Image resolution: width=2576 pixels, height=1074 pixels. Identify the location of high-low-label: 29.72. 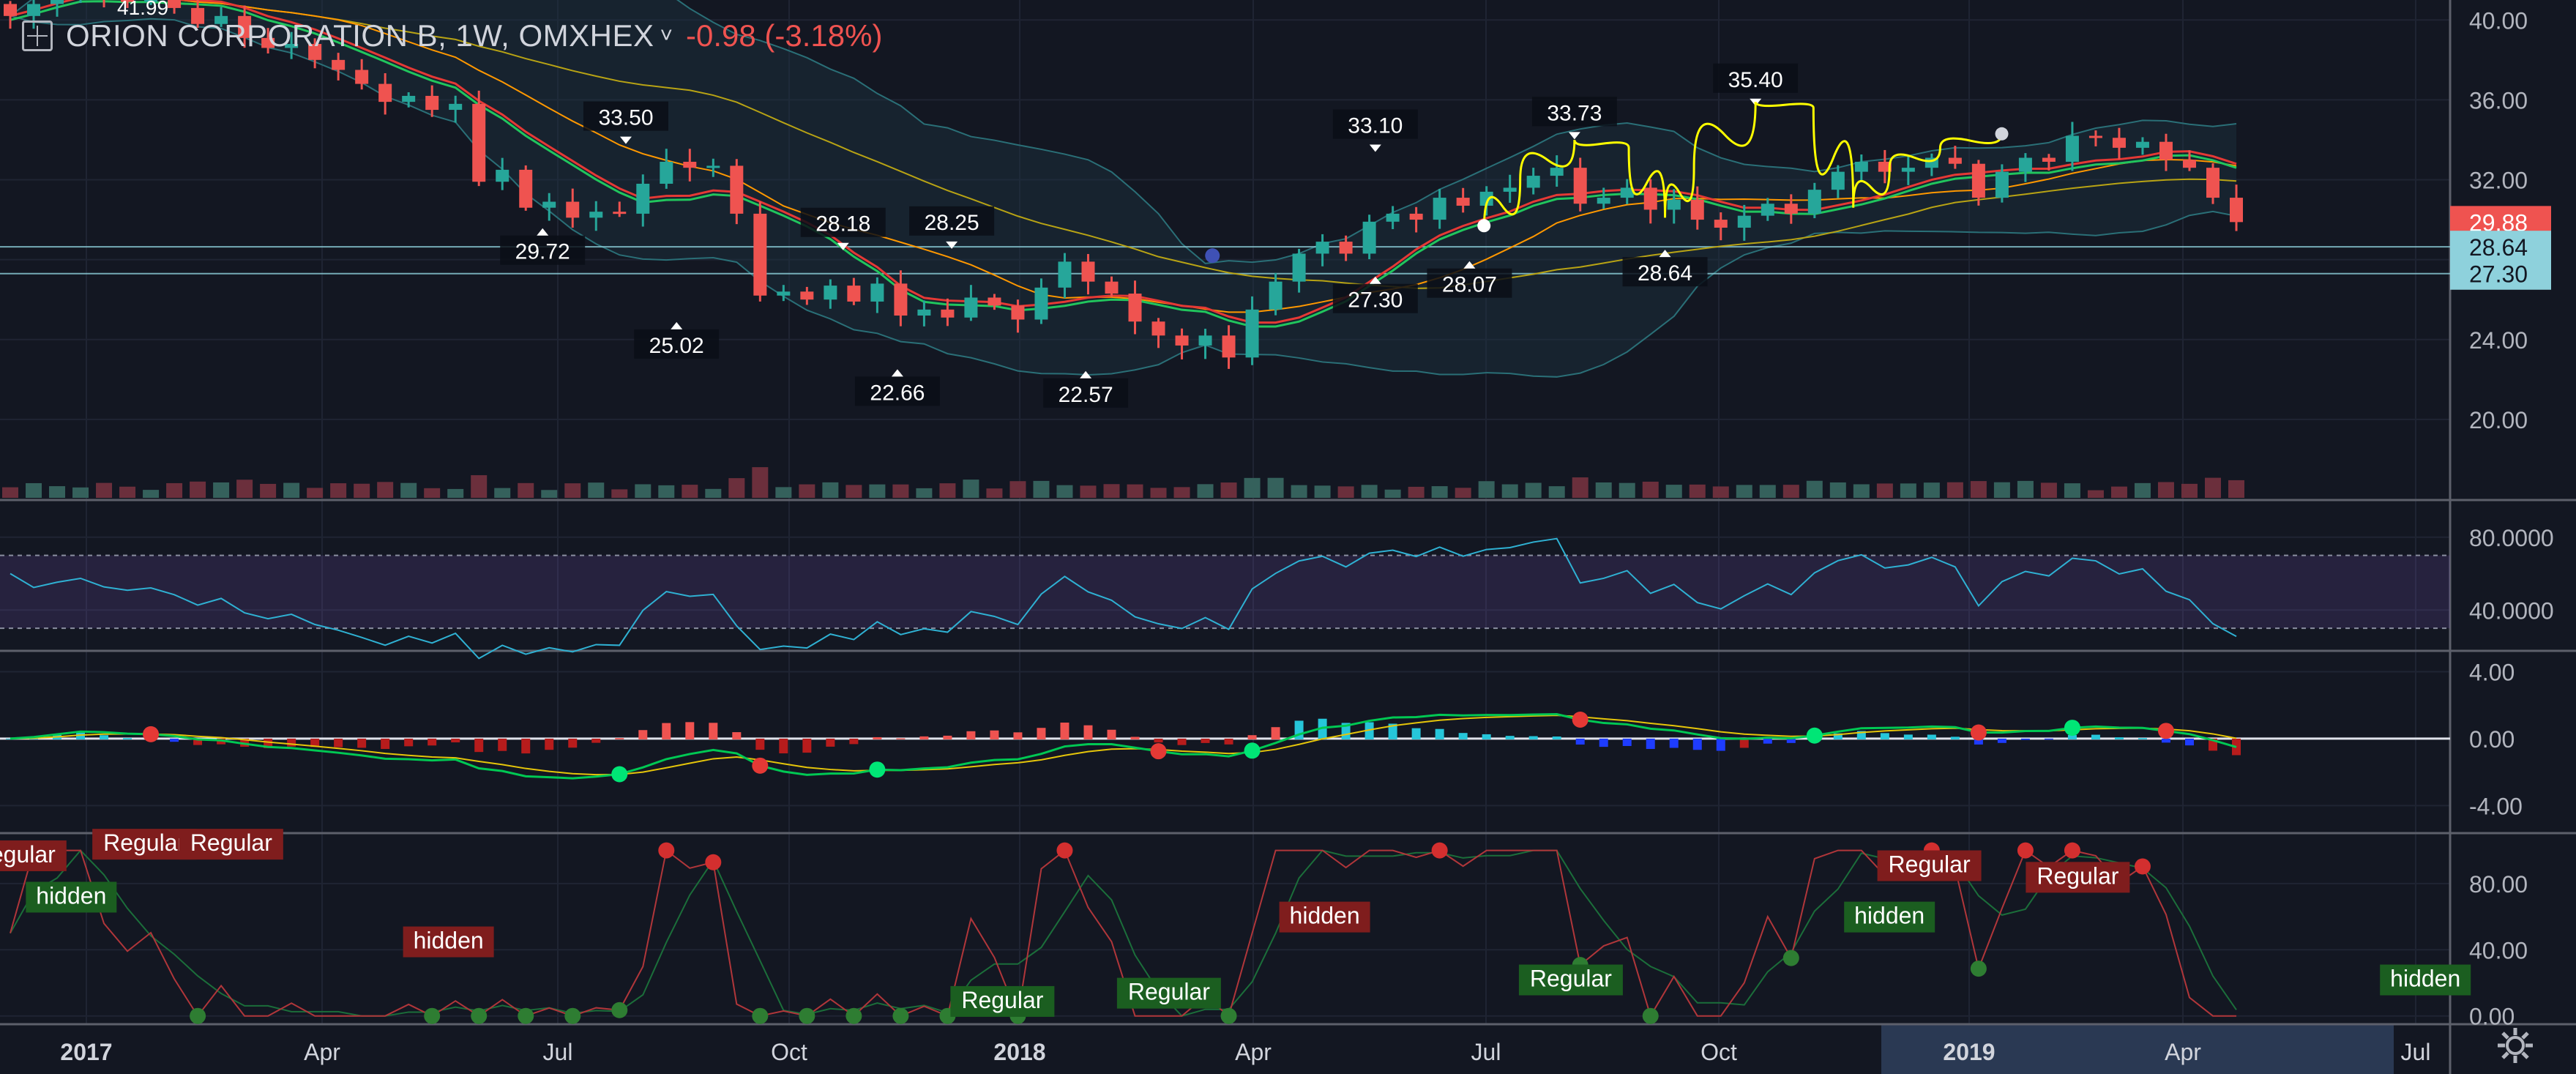
(542, 252).